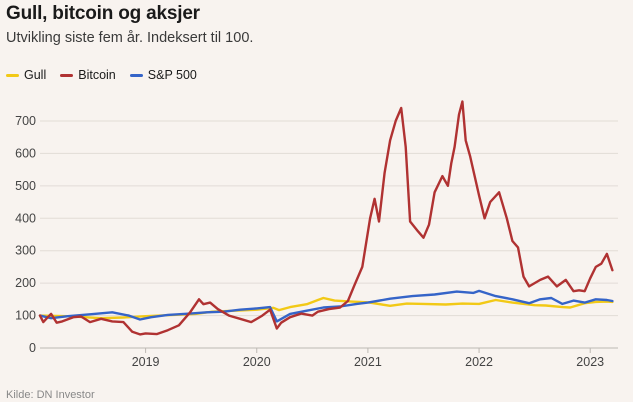  I want to click on legend-item-bitcoin: Bitcoin, so click(88, 75).